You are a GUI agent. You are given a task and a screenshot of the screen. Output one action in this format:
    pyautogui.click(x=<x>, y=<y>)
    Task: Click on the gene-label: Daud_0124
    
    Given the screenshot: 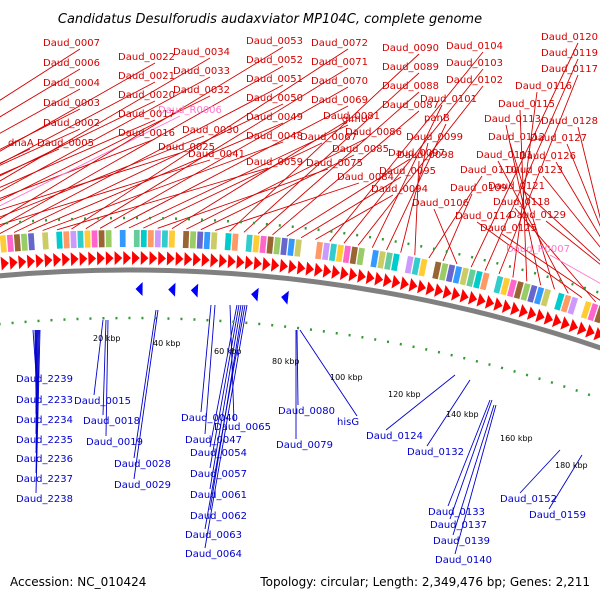 What is the action you would take?
    pyautogui.click(x=394, y=436)
    